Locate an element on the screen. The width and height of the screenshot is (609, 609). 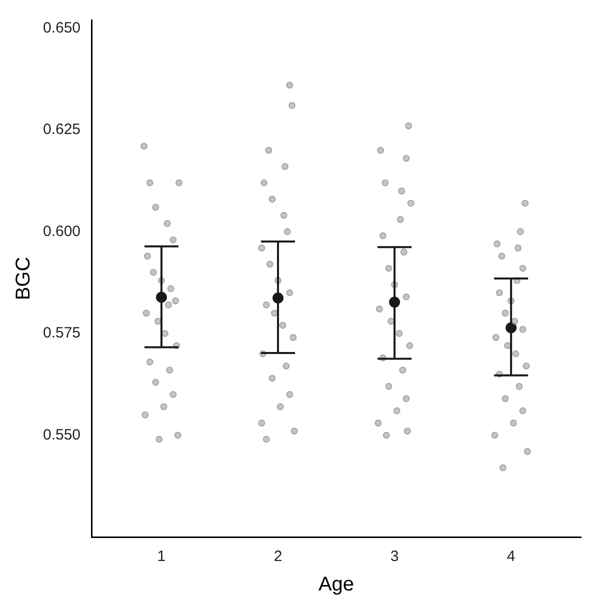
x-tick-label: 4 is located at coordinates (511, 557).